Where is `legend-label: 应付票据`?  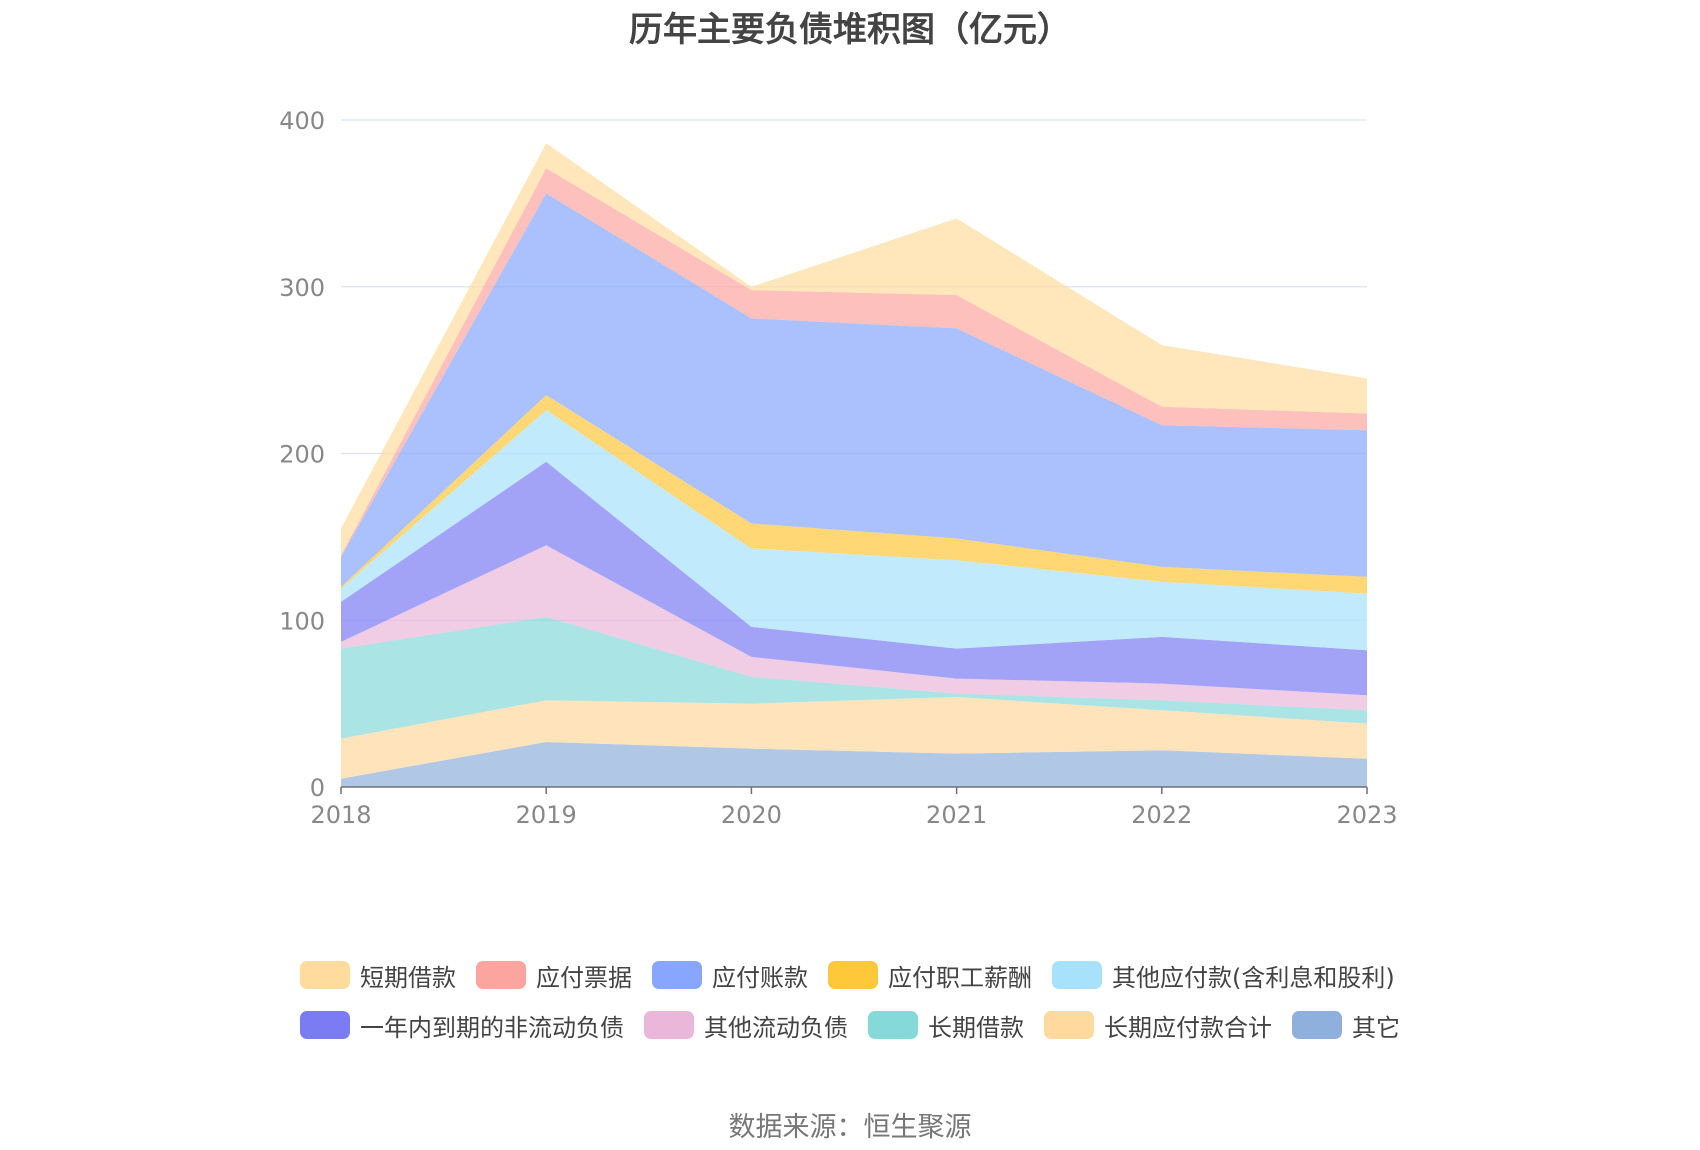 legend-label: 应付票据 is located at coordinates (584, 977).